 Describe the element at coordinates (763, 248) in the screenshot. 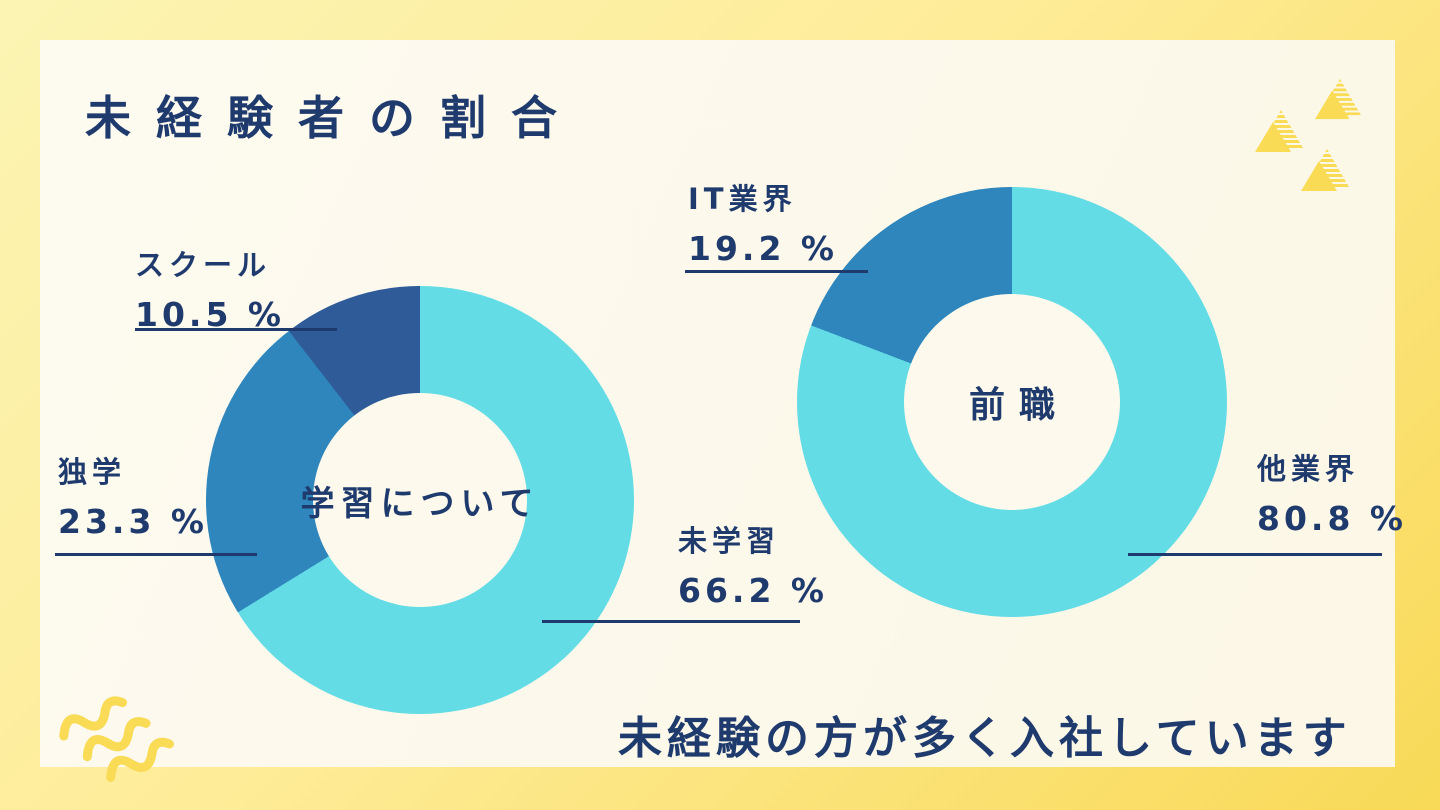

I see `slice-value-it-industry: 19.2 %` at that location.